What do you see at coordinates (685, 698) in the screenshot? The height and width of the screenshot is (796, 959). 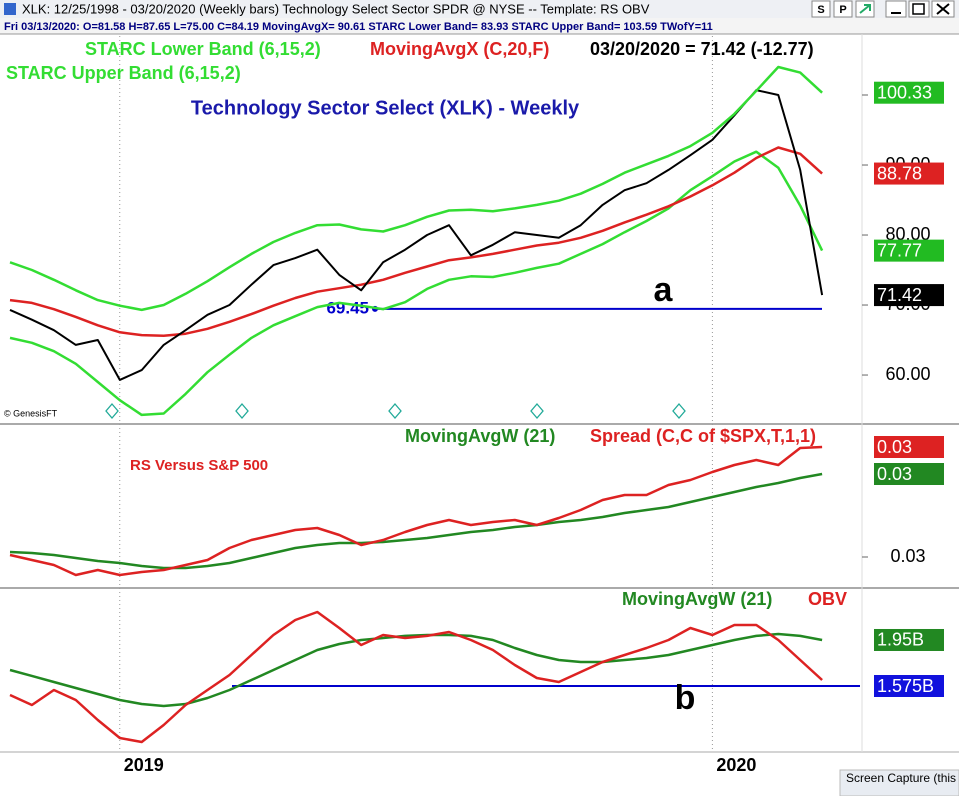 I see `annotation: b` at bounding box center [685, 698].